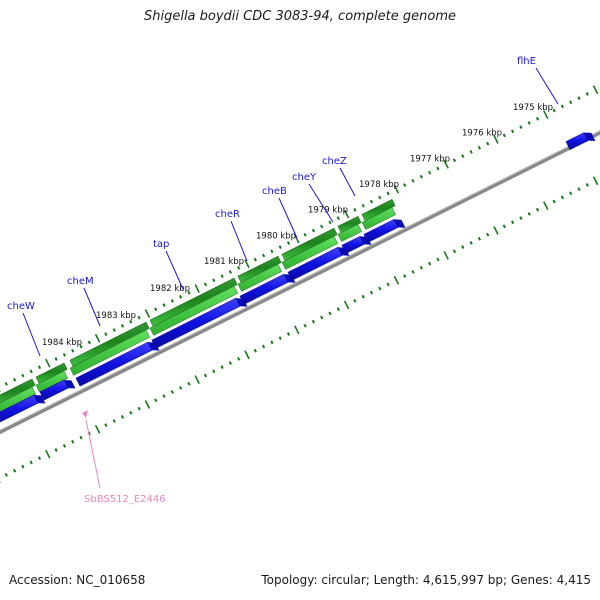 This screenshot has height=600, width=600. I want to click on gene-label-chez: cheZ, so click(334, 161).